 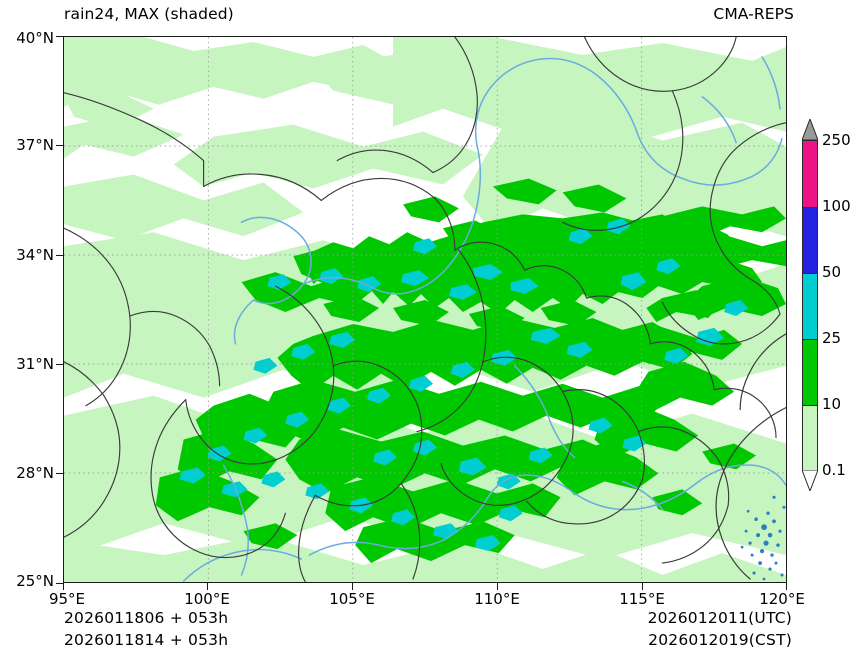 What do you see at coordinates (719, 618) in the screenshot?
I see `footer-valid-time-utc: 2026012011(UTC)` at bounding box center [719, 618].